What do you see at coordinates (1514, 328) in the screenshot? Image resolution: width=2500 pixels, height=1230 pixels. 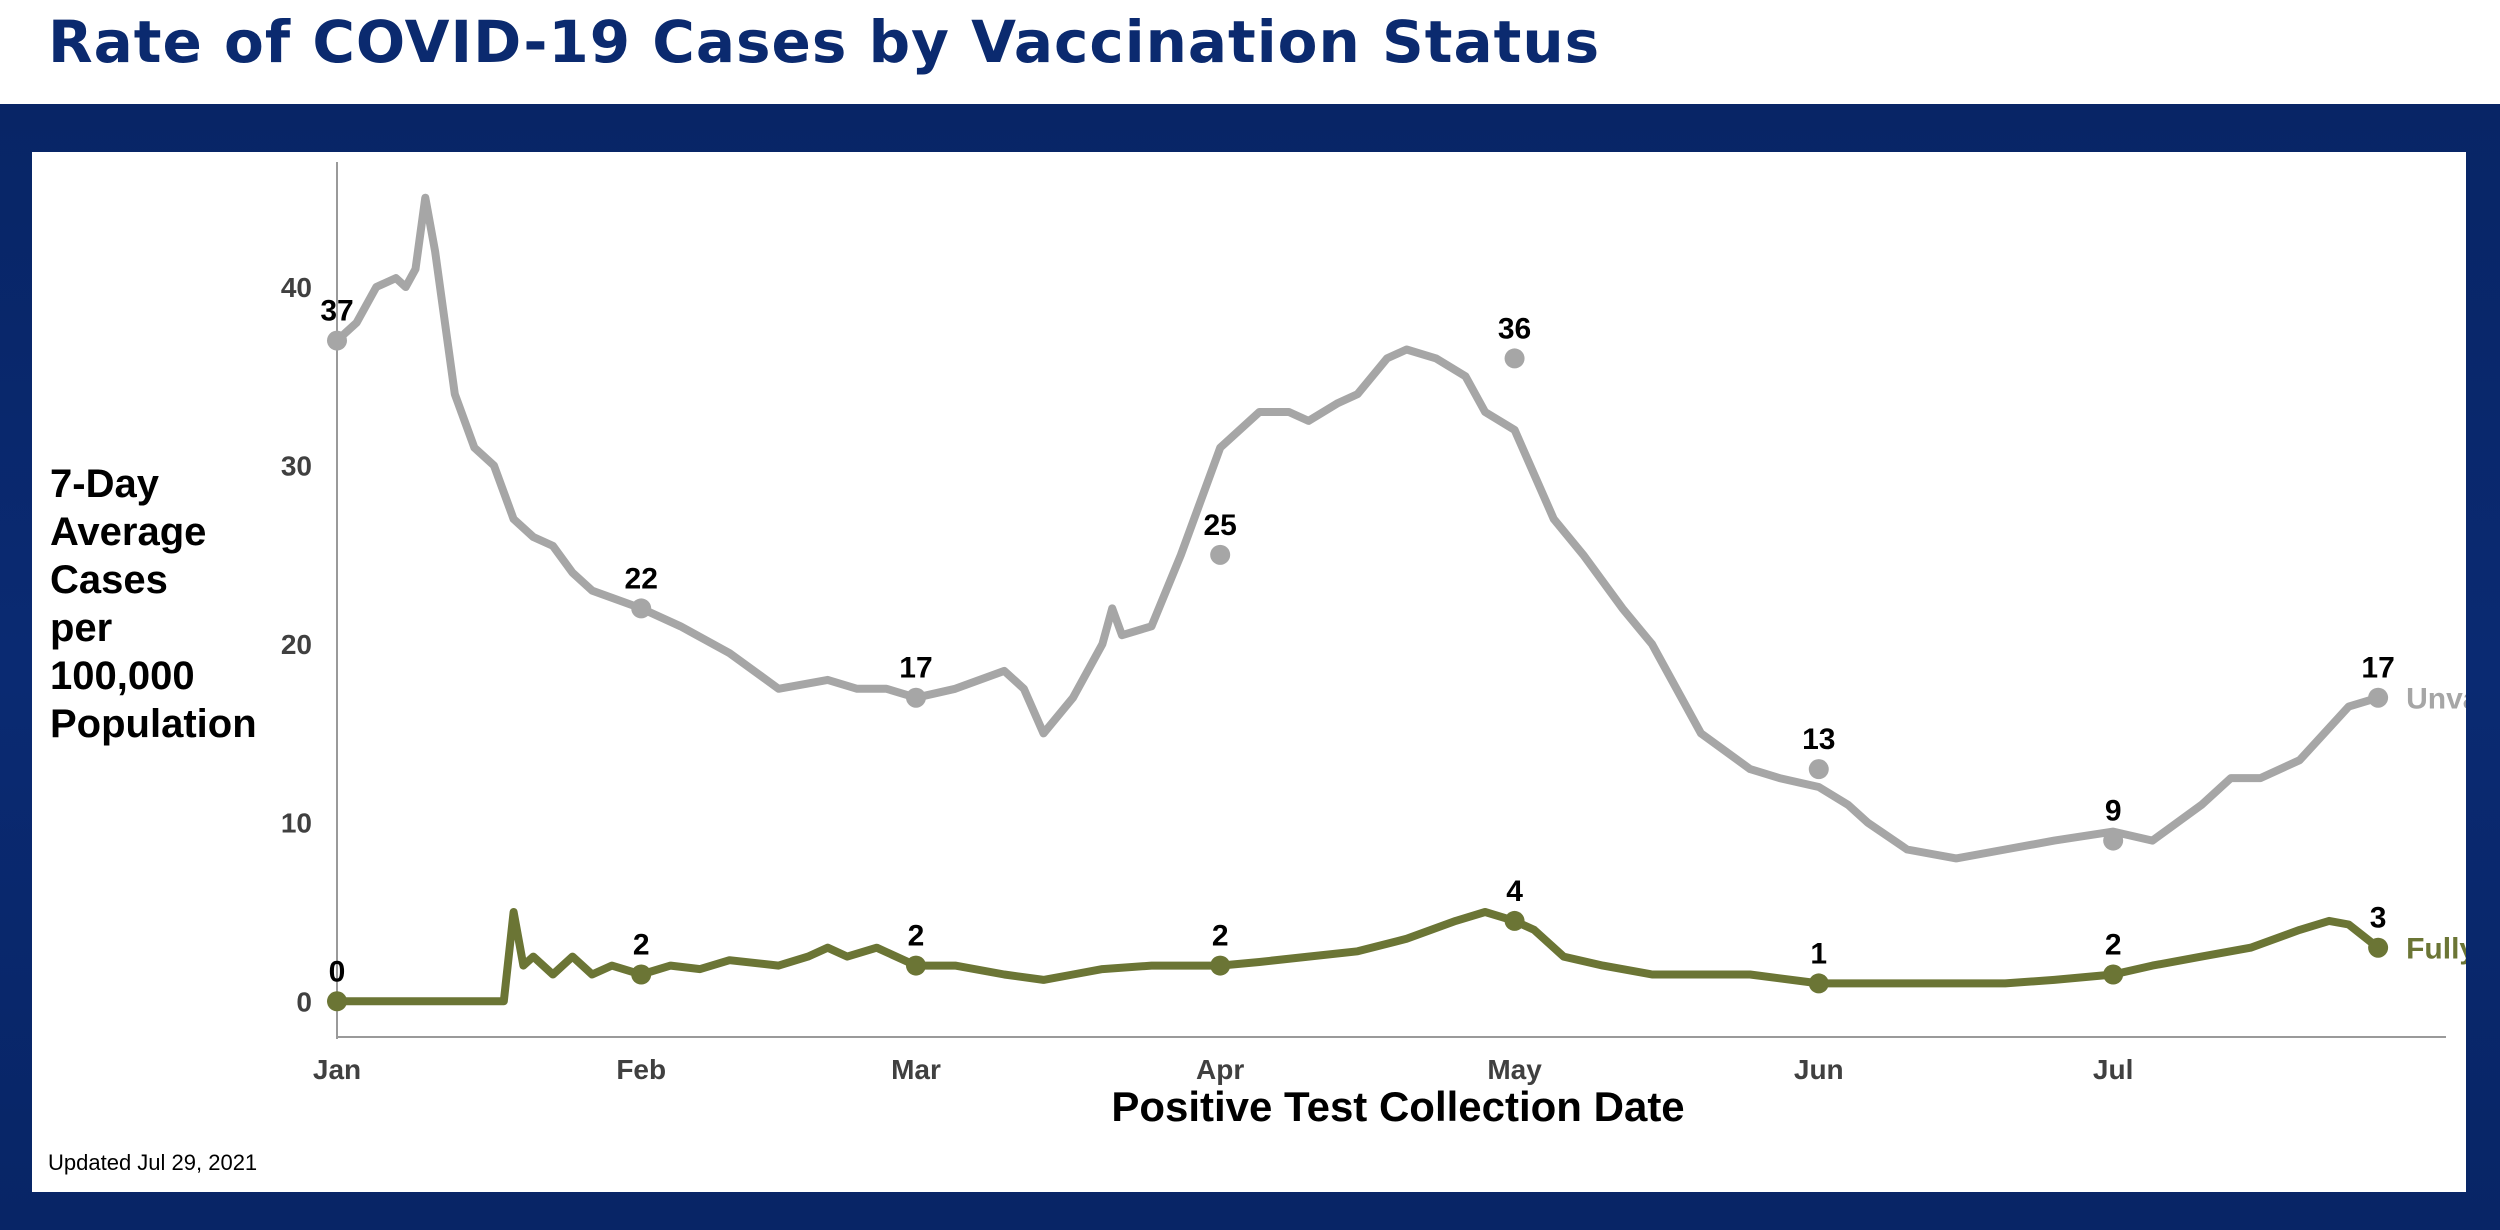 I see `unvaccinated-data-label: 36` at bounding box center [1514, 328].